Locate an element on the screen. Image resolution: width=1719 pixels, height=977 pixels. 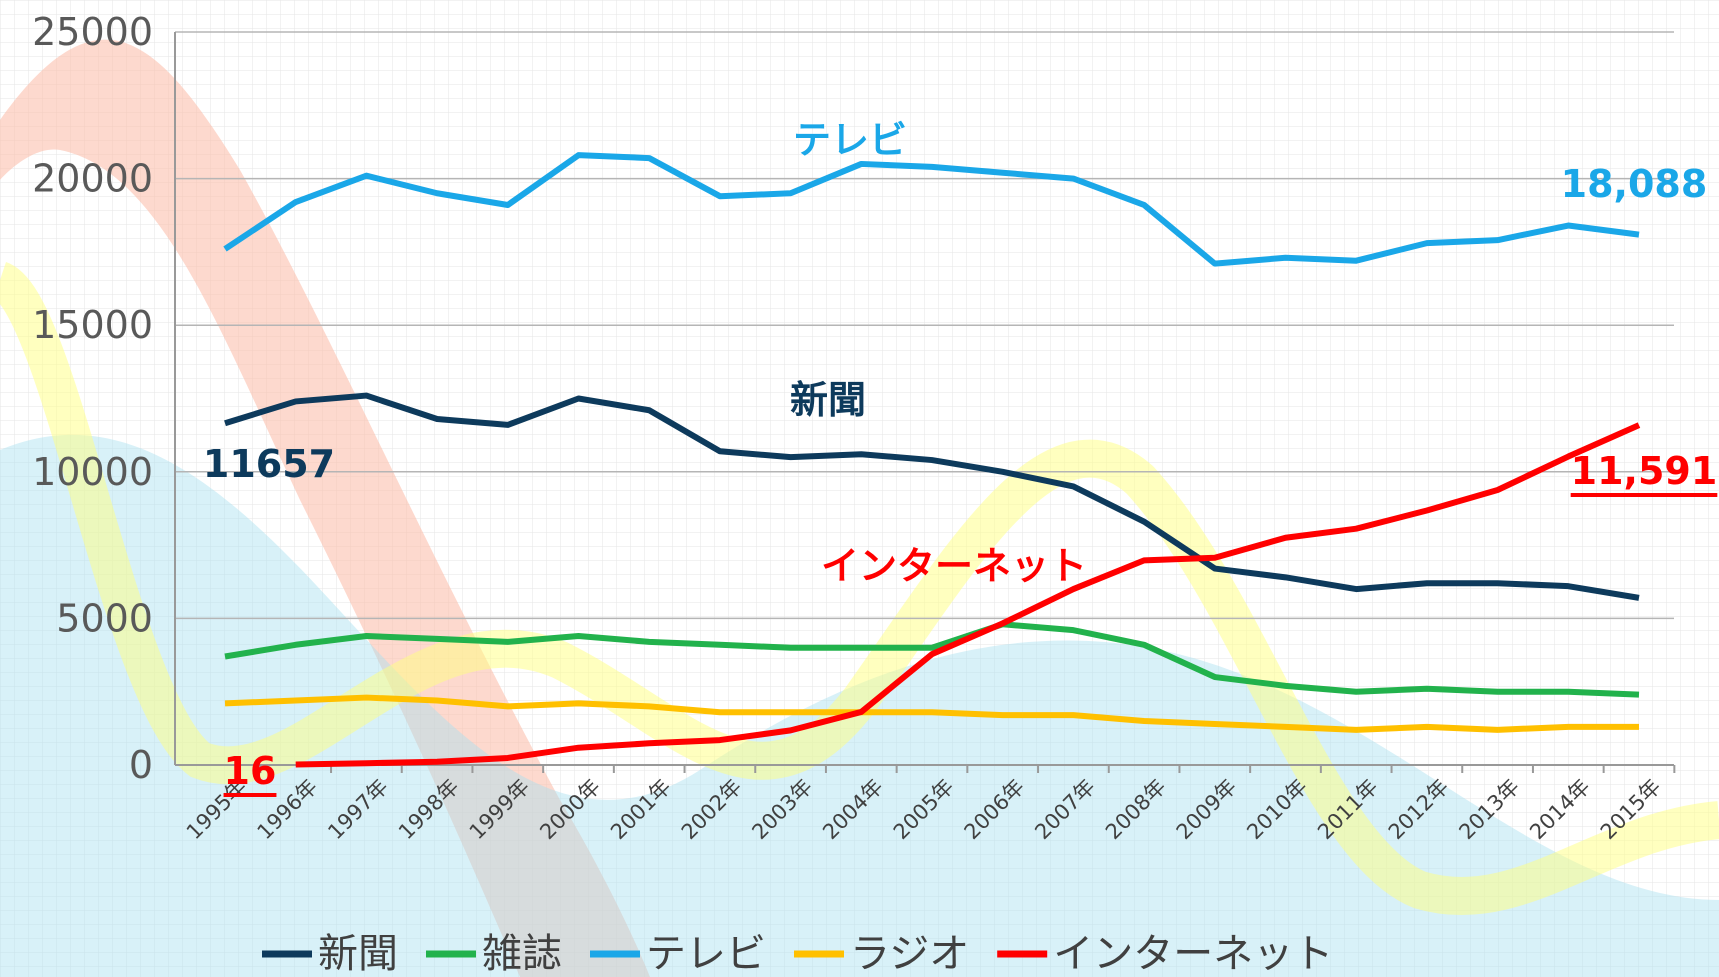
y-tick-label: 20000 is located at coordinates (92, 179).